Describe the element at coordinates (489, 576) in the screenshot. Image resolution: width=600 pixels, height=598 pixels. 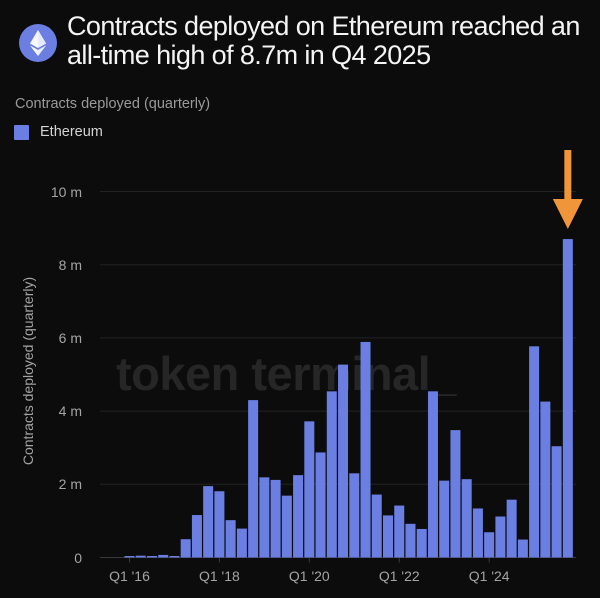
I see `x-tick-label: Q1 '24` at that location.